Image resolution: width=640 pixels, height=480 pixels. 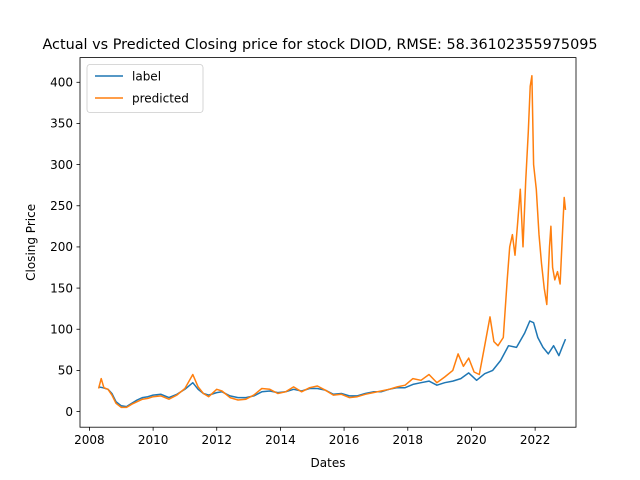 What do you see at coordinates (89, 440) in the screenshot?
I see `x-tick-label: 2008` at bounding box center [89, 440].